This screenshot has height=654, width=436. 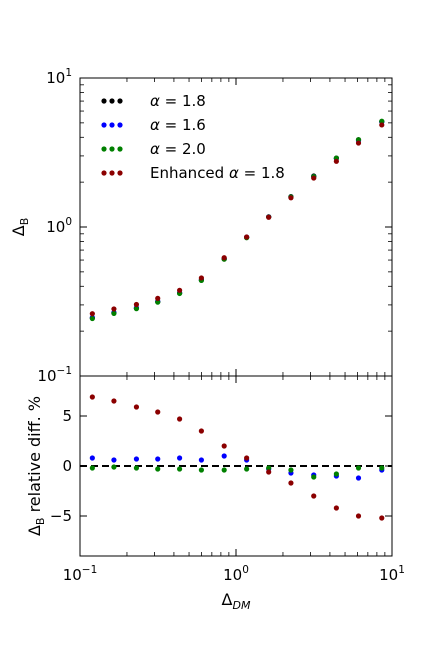 What do you see at coordinates (20, 227) in the screenshot?
I see `top-y-axis-label: ΔB` at bounding box center [20, 227].